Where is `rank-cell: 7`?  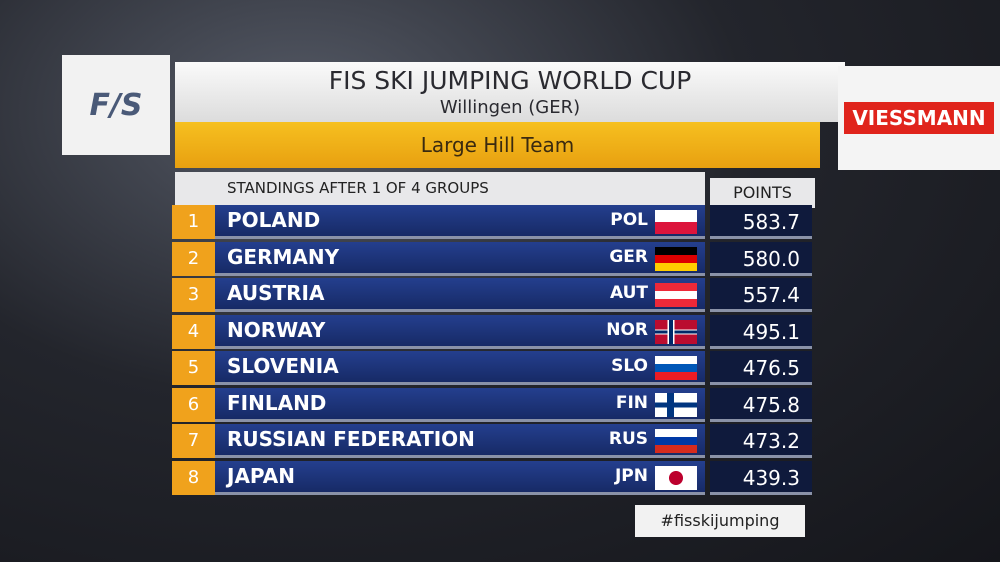 rank-cell: 7 is located at coordinates (193, 441).